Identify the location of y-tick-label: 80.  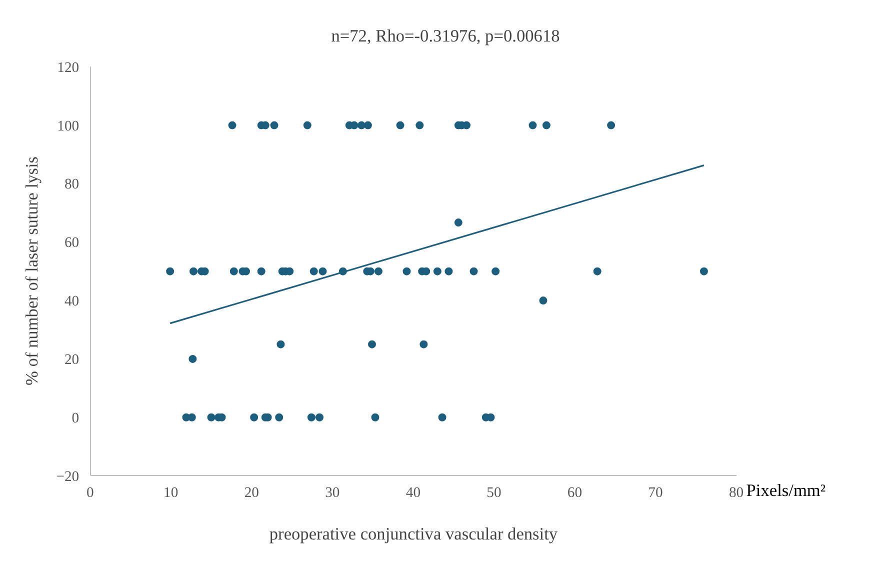
(72, 184).